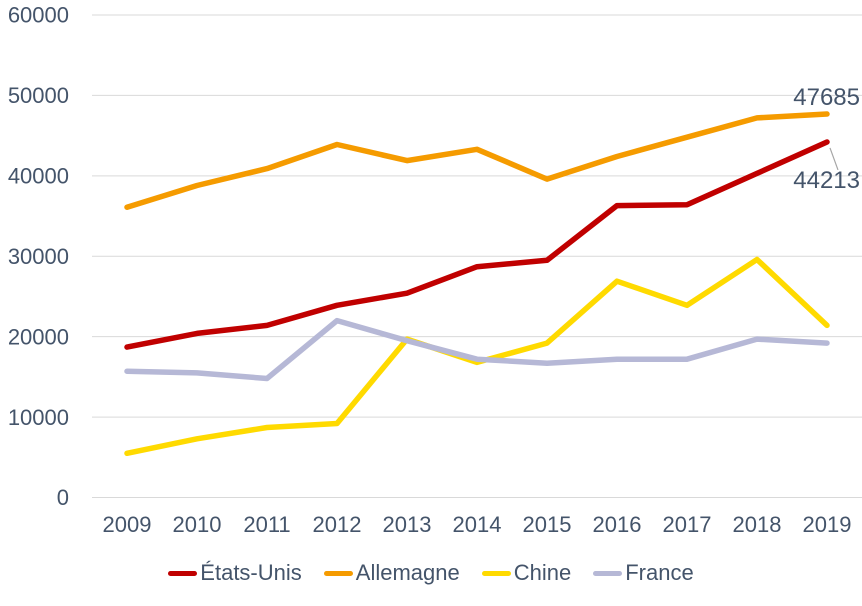  I want to click on legend-item-france: France, so click(643, 573).